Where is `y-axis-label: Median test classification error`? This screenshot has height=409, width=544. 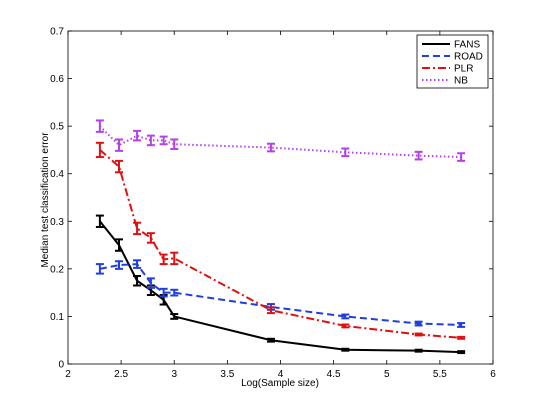
y-axis-label: Median test classification error is located at coordinates (45, 200).